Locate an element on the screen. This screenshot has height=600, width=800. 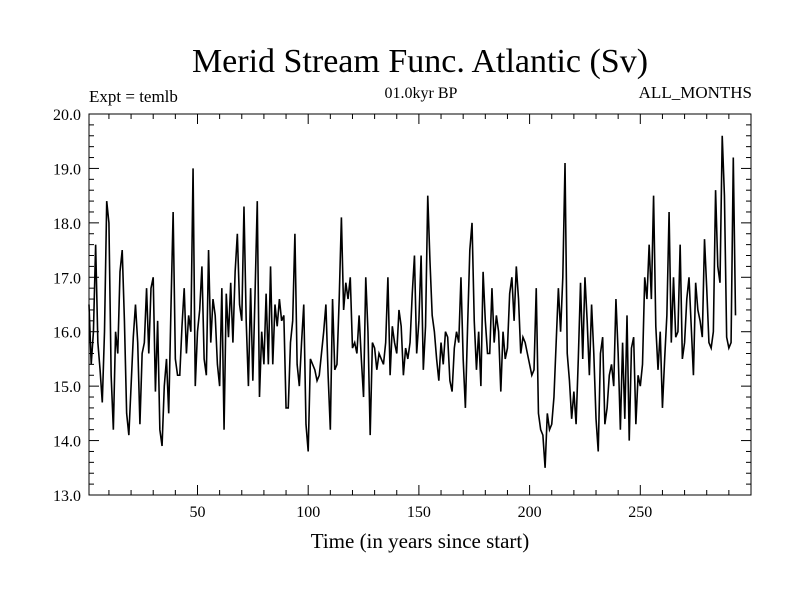
x-tick-labels: 50 100 150 200 250 is located at coordinates (420, 512).